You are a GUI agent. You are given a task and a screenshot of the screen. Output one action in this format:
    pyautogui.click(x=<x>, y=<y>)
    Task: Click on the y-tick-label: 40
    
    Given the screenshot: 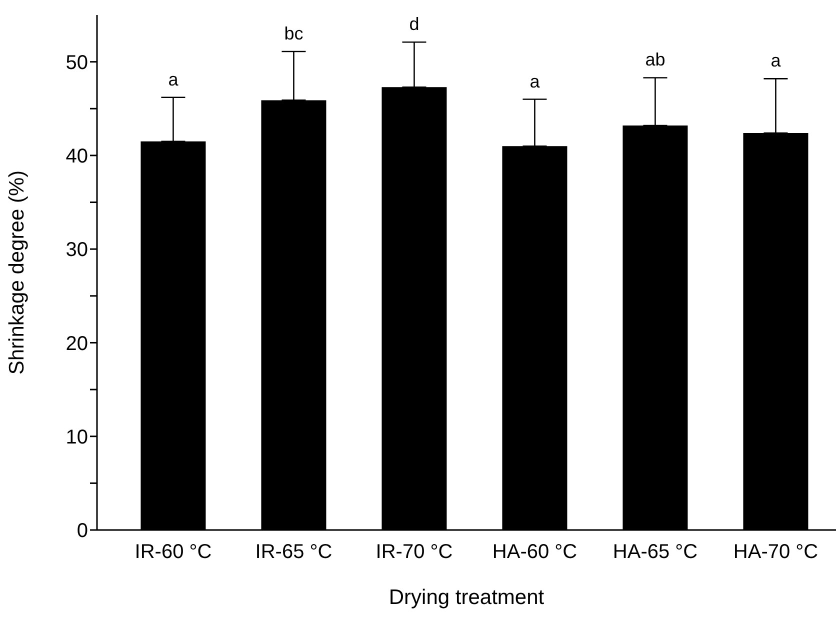 What is the action you would take?
    pyautogui.click(x=77, y=157)
    